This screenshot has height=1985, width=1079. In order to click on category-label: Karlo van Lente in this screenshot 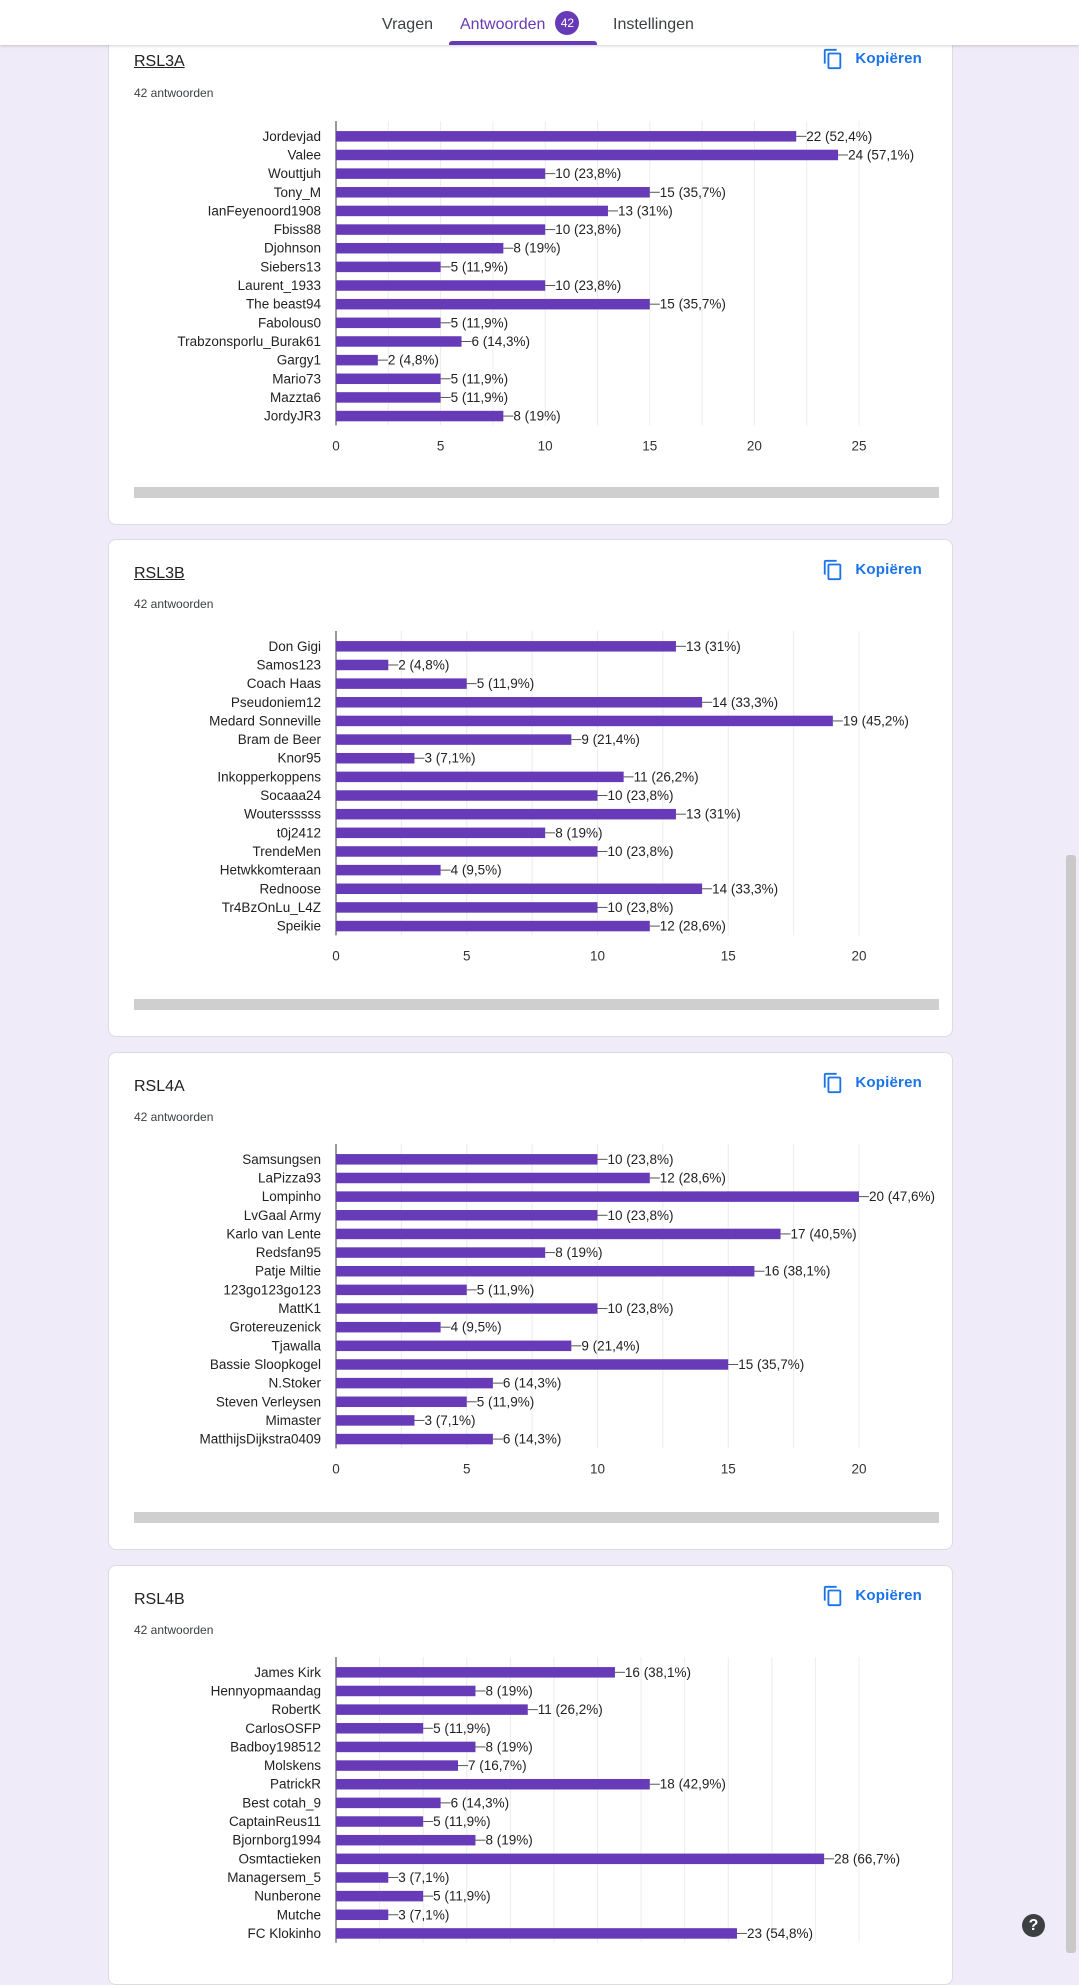, I will do `click(273, 1233)`.